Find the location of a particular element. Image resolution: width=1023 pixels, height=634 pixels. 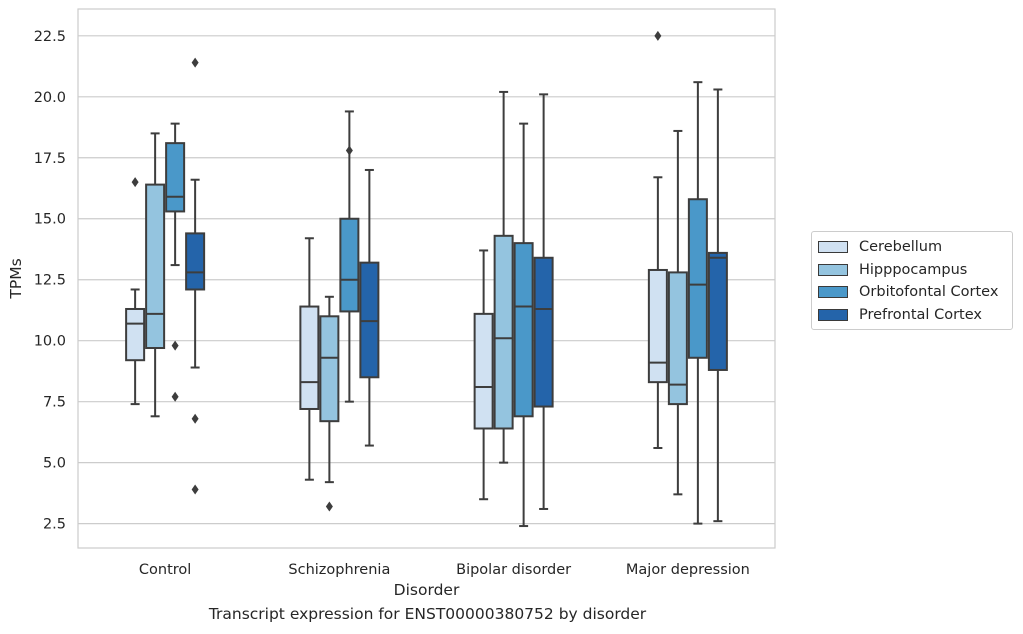

legend-label: Hipppocampus is located at coordinates (913, 269).